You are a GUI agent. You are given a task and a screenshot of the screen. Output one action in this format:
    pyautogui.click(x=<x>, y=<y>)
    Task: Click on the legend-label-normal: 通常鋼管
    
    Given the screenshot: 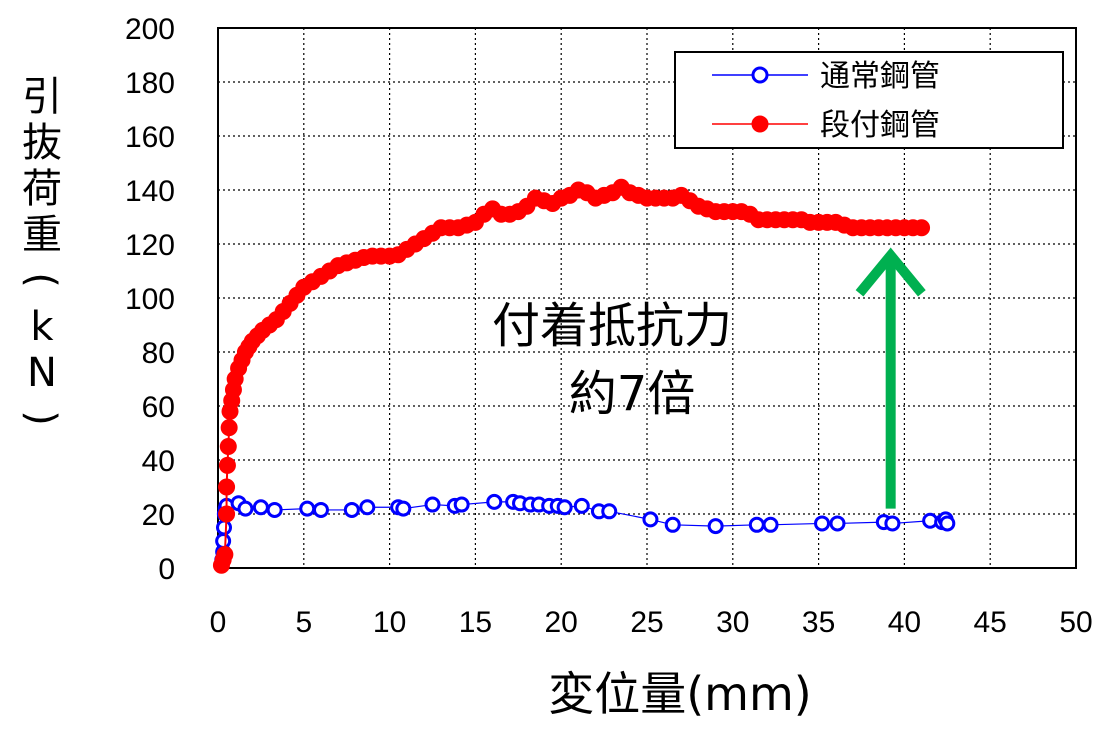 What is the action you would take?
    pyautogui.click(x=880, y=76)
    